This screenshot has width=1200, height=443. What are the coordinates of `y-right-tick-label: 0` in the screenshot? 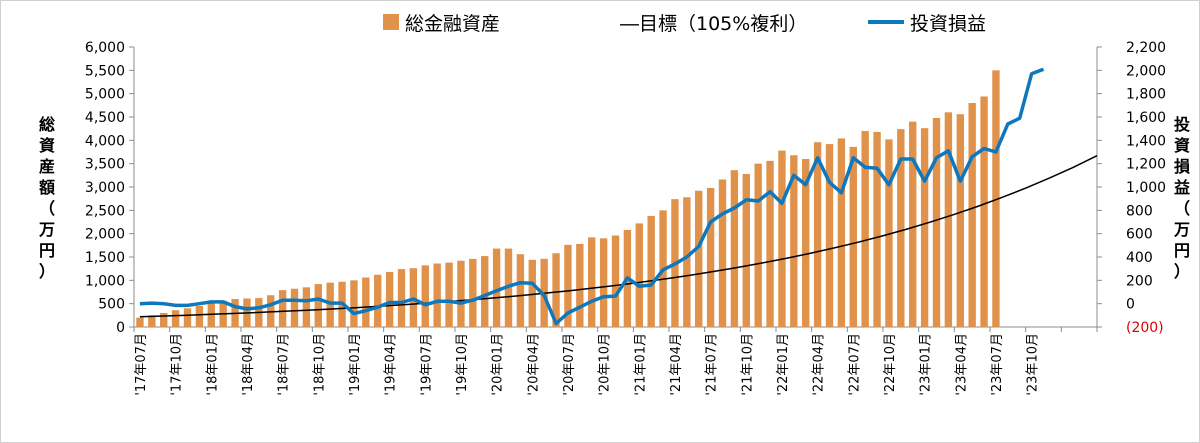 It's located at (1130, 305).